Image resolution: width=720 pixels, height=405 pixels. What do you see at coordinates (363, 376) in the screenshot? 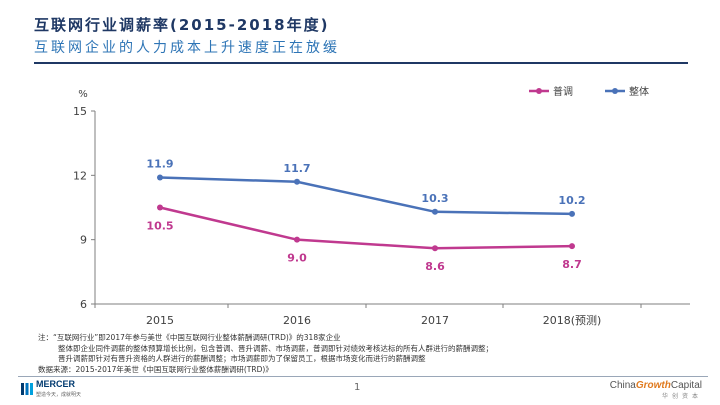
I see `footer-divider` at bounding box center [363, 376].